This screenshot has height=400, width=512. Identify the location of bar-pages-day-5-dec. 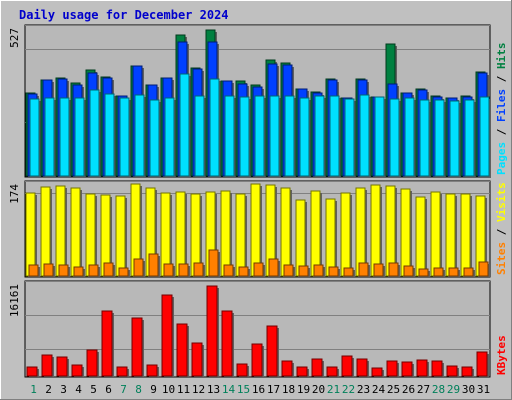
(94, 133).